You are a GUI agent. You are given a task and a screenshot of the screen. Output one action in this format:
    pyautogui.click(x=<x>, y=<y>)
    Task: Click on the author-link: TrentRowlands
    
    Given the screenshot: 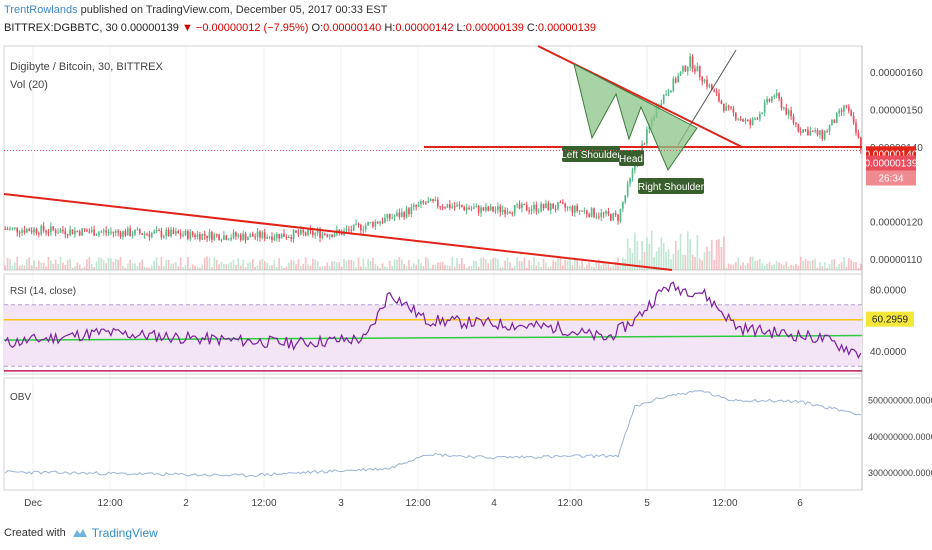 What is the action you would take?
    pyautogui.click(x=41, y=10)
    